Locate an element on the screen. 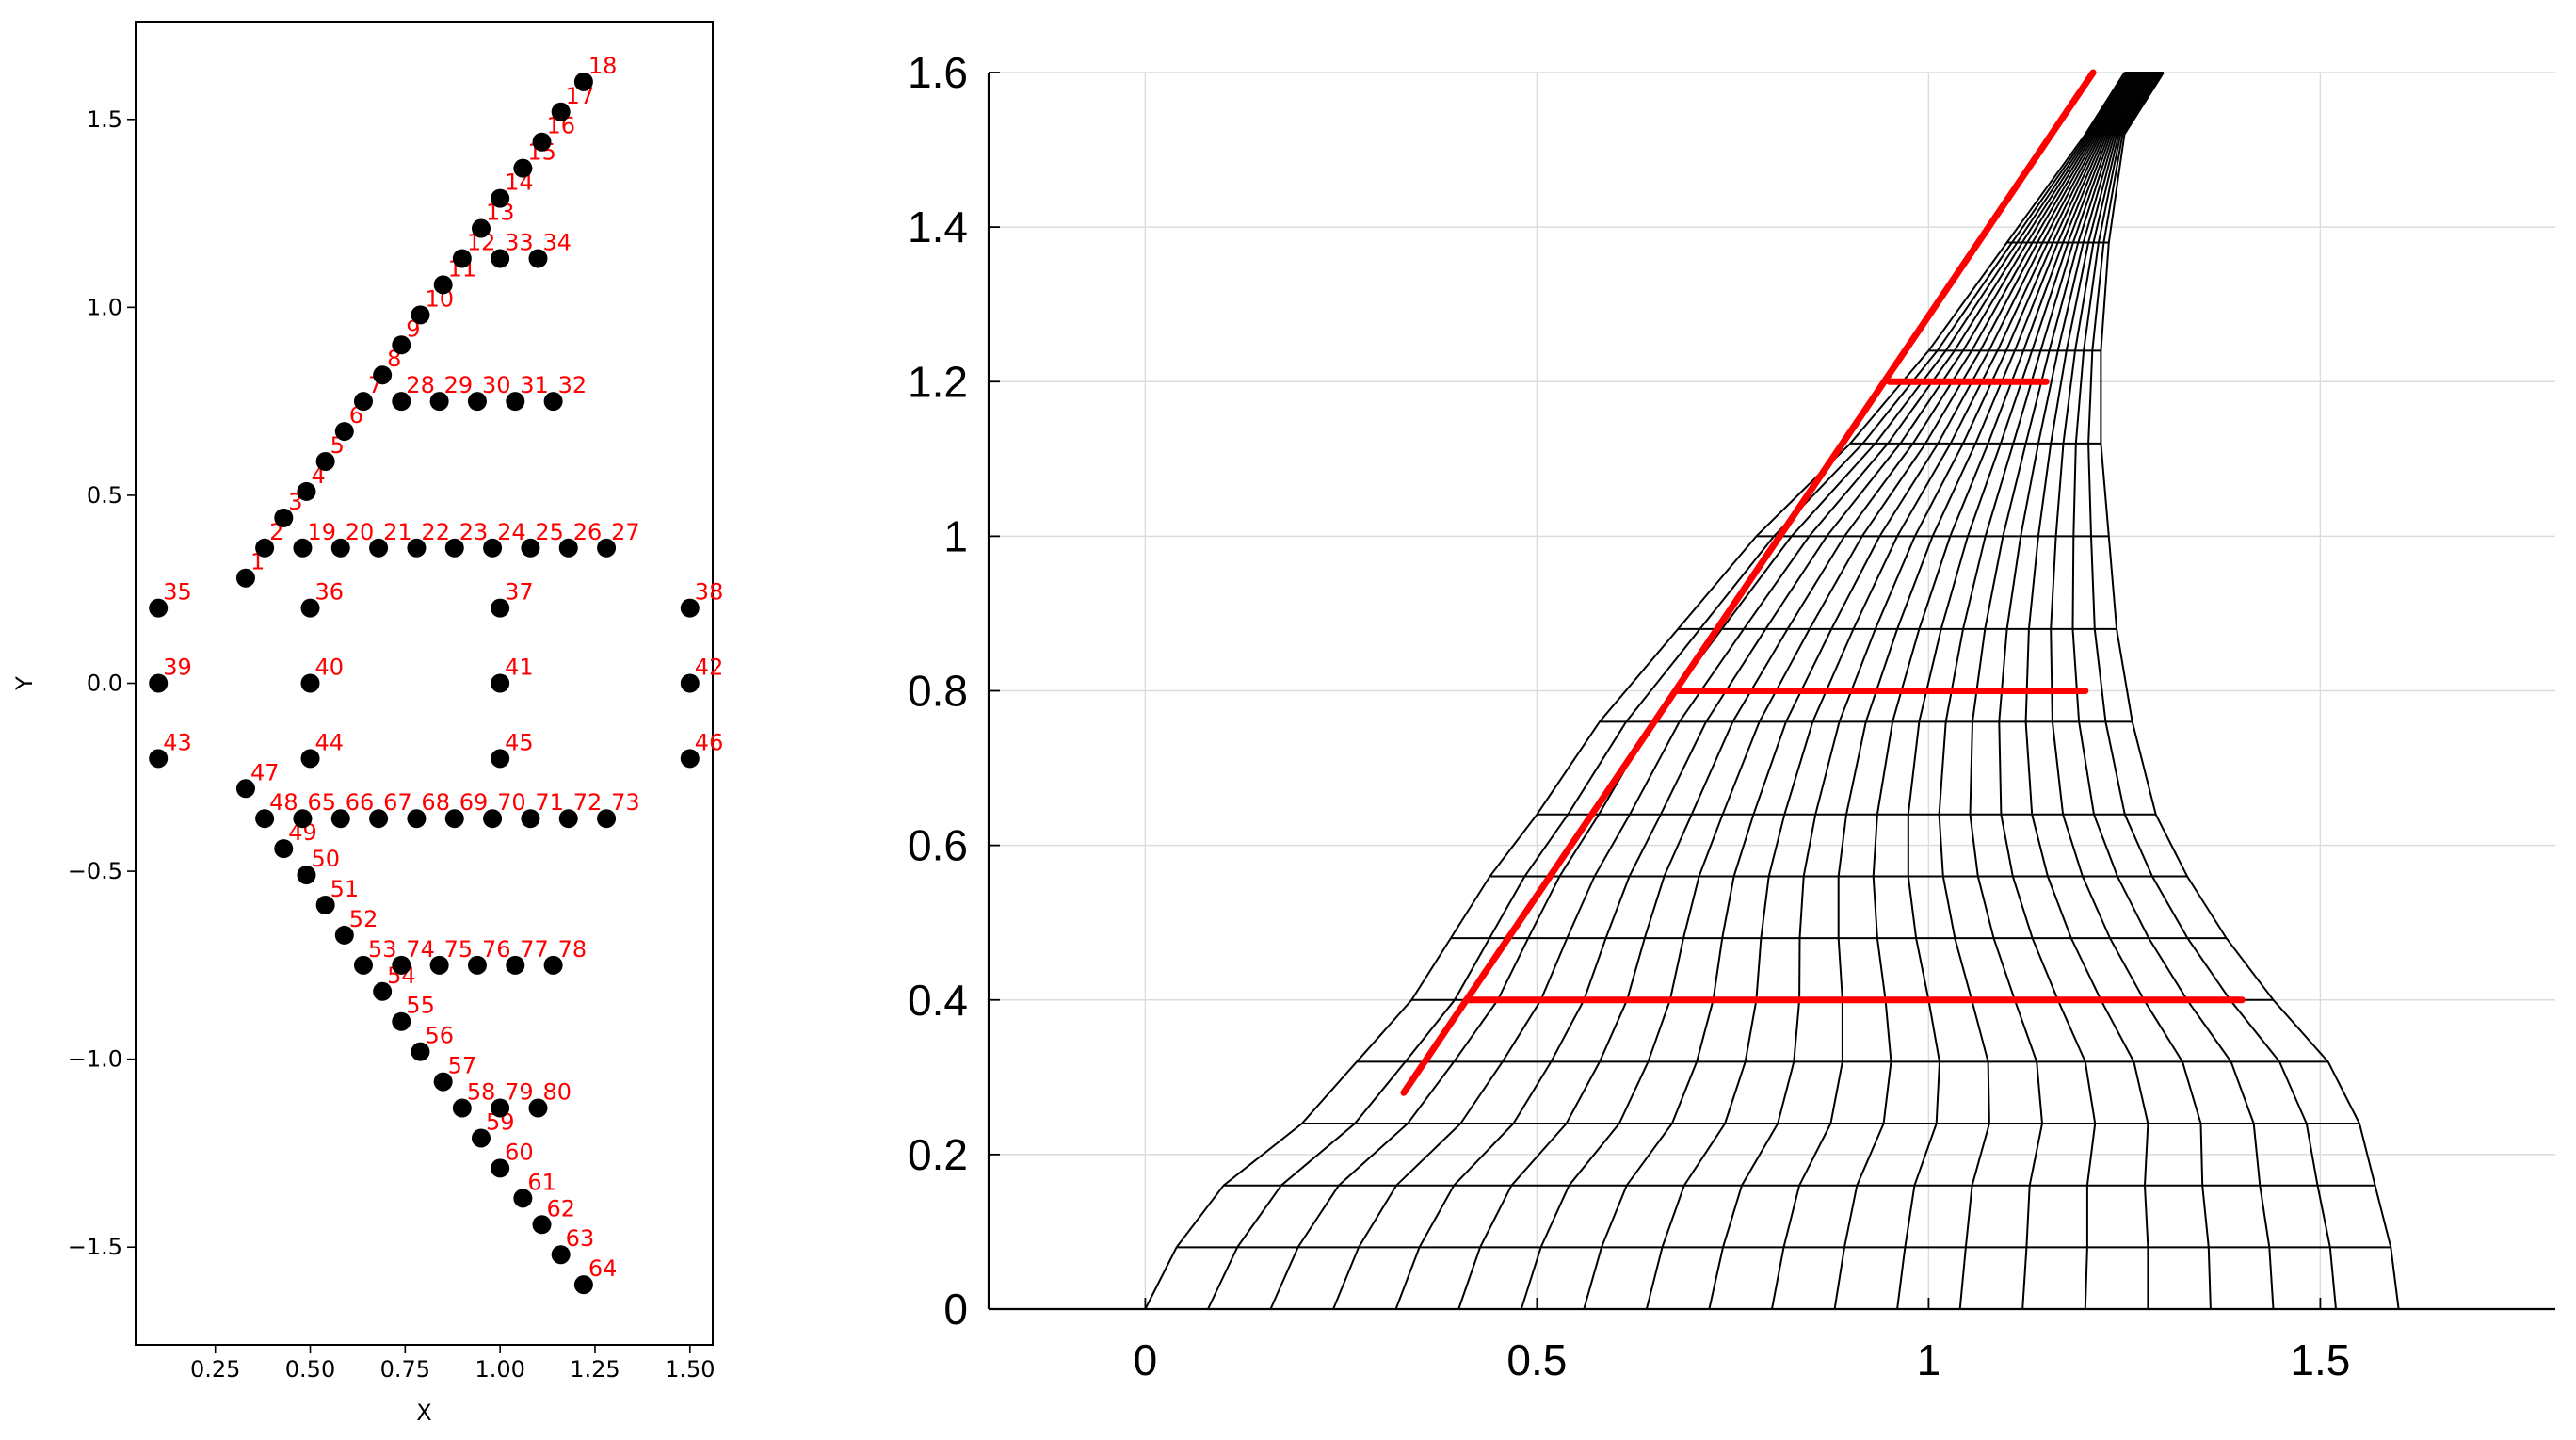 The height and width of the screenshot is (1440, 2576). point-label-51: 51 is located at coordinates (345, 889).